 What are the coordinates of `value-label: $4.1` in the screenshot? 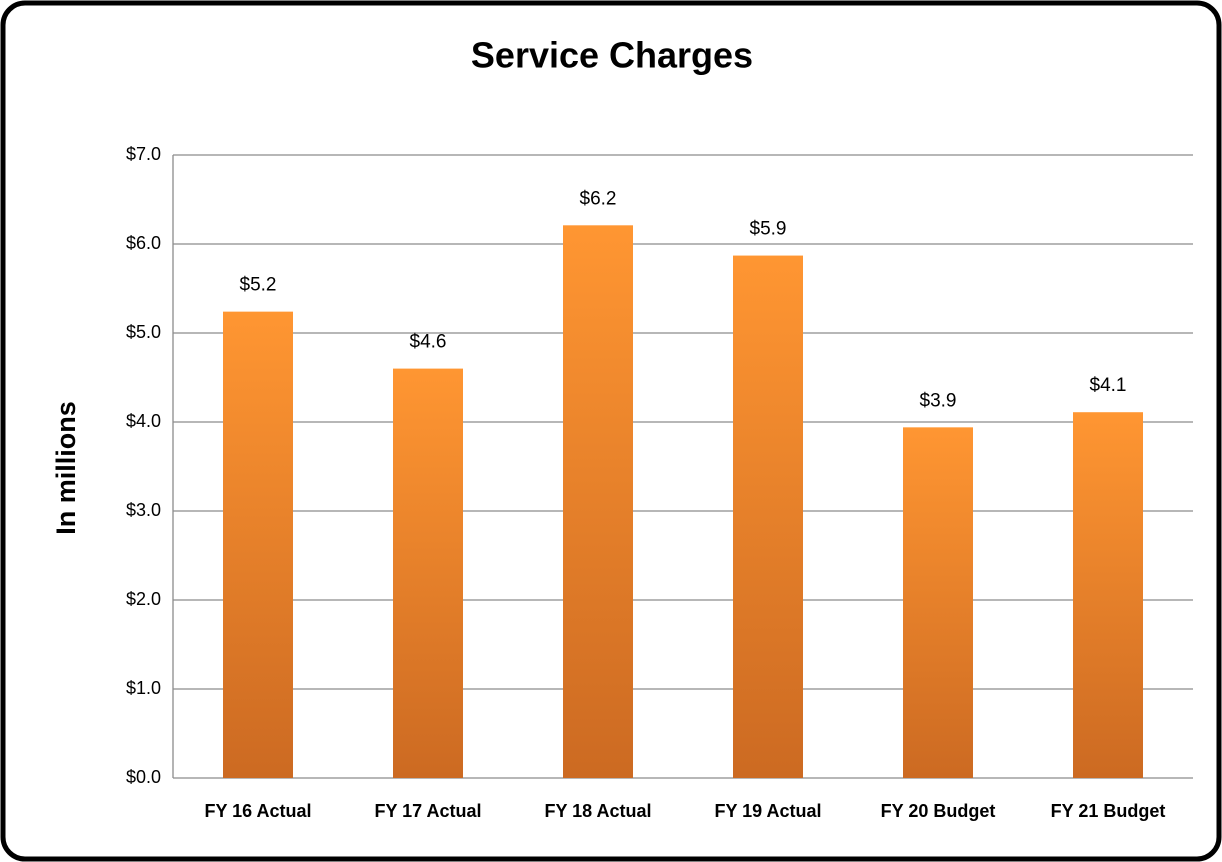 It's located at (1108, 385).